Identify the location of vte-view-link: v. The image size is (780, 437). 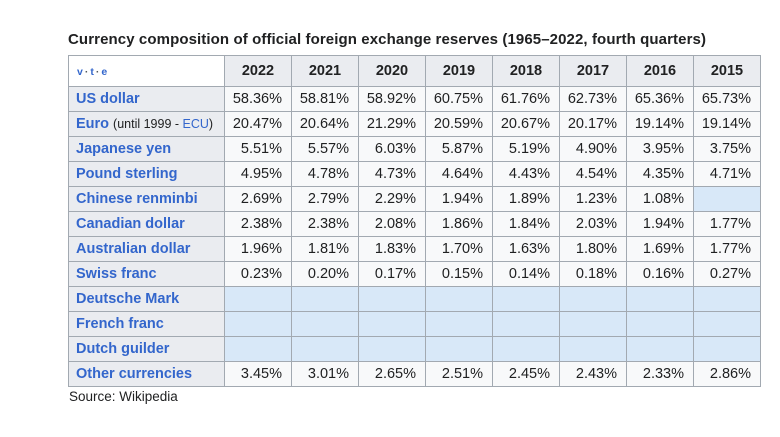
(80, 72).